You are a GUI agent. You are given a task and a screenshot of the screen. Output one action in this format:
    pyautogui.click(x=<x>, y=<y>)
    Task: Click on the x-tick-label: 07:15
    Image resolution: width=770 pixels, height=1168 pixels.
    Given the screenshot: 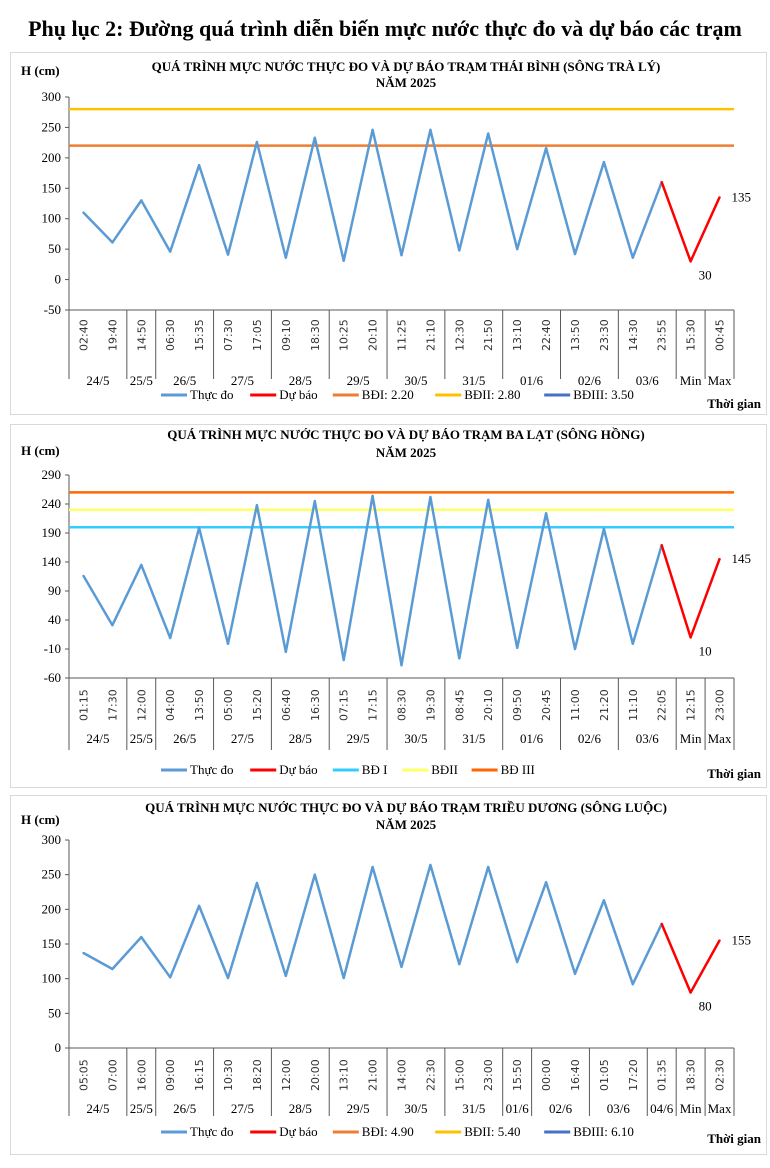 What is the action you would take?
    pyautogui.click(x=344, y=705)
    